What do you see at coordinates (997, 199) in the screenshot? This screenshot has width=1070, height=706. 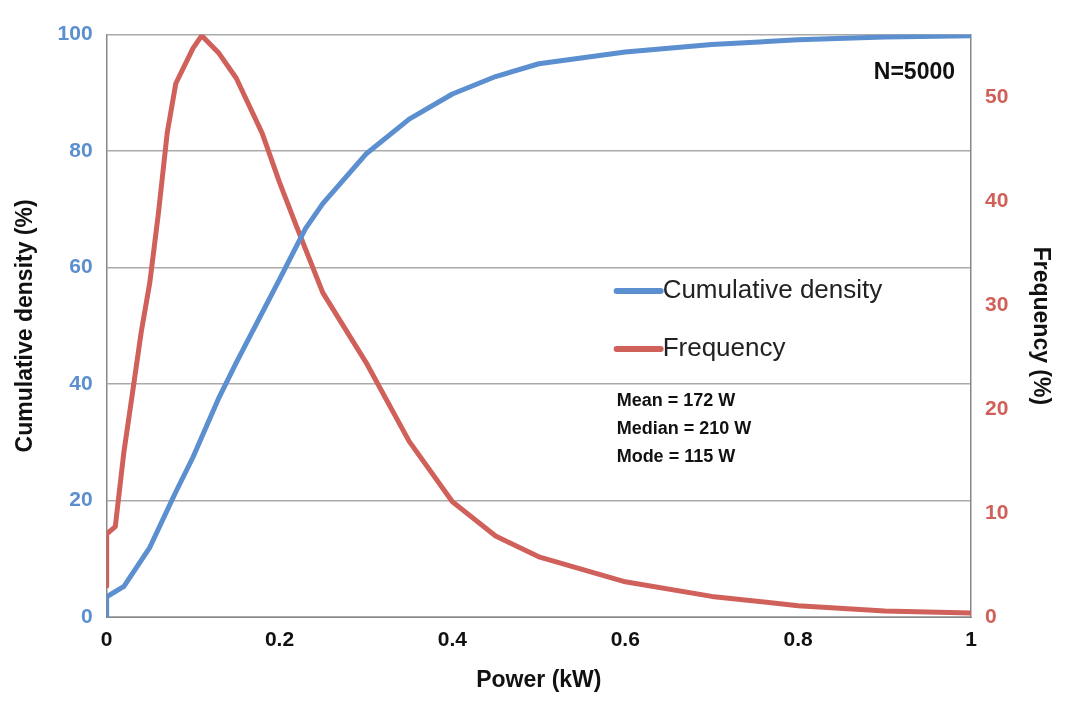 I see `y2-tick-label: 40` at bounding box center [997, 199].